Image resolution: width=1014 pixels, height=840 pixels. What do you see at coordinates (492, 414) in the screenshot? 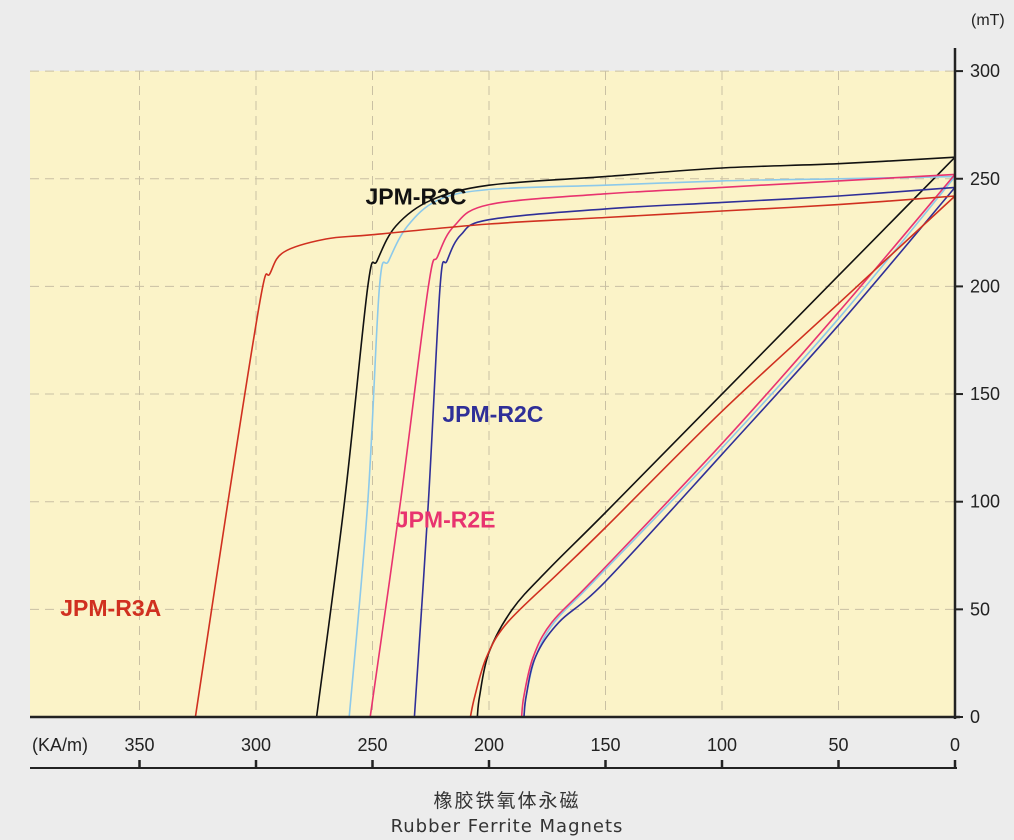
I see `curve-label-jpm-r2c: JPM-R2C` at bounding box center [492, 414].